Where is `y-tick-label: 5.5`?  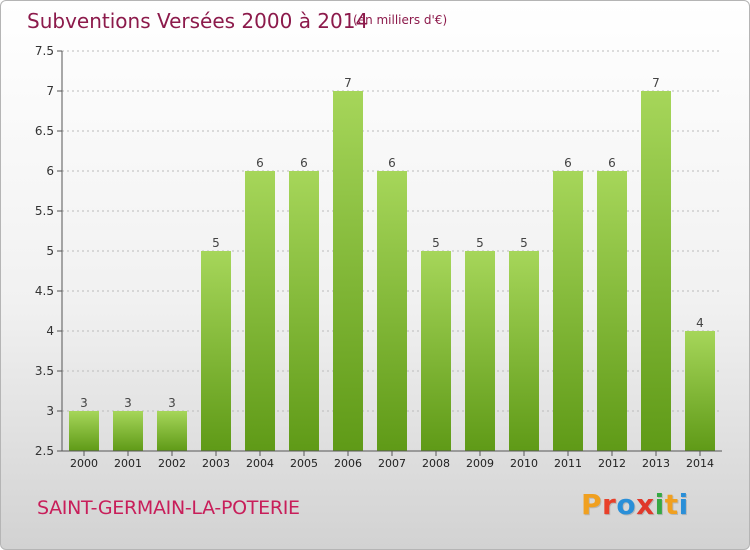 y-tick-label: 5.5 is located at coordinates (44, 211).